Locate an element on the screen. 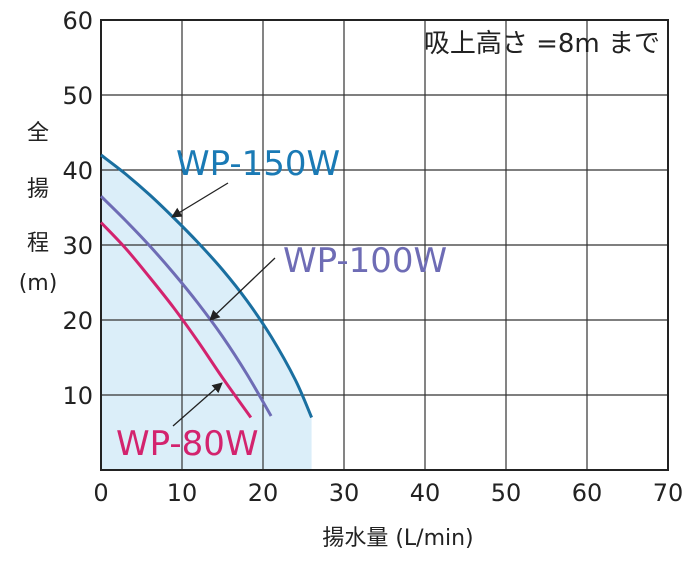 This screenshot has width=700, height=564. y-axis-label-part: 程 is located at coordinates (38, 243).